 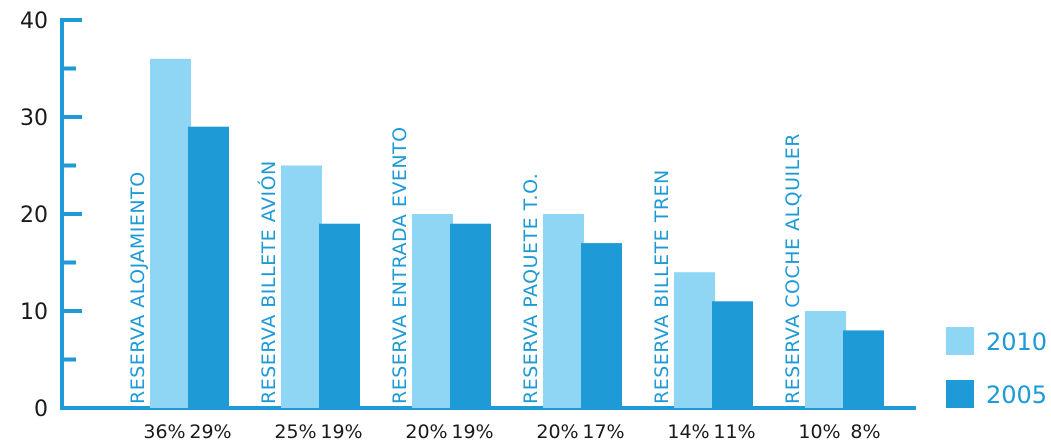 What do you see at coordinates (341, 432) in the screenshot?
I see `data-label-2005-1: 19%` at bounding box center [341, 432].